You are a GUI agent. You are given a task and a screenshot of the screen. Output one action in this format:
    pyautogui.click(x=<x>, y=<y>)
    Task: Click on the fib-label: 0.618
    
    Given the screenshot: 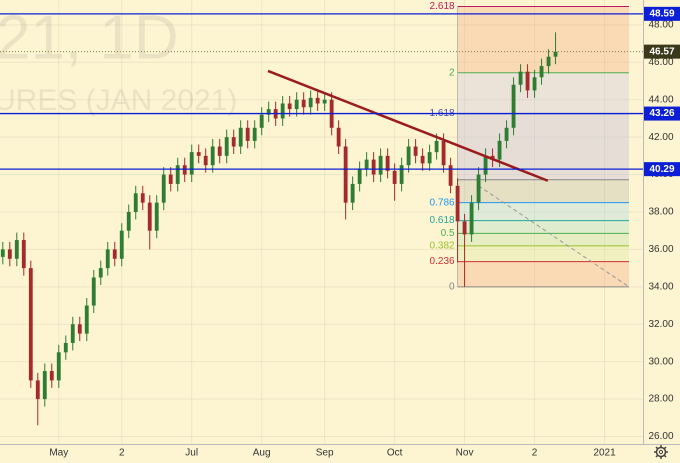 What is the action you would take?
    pyautogui.click(x=442, y=220)
    